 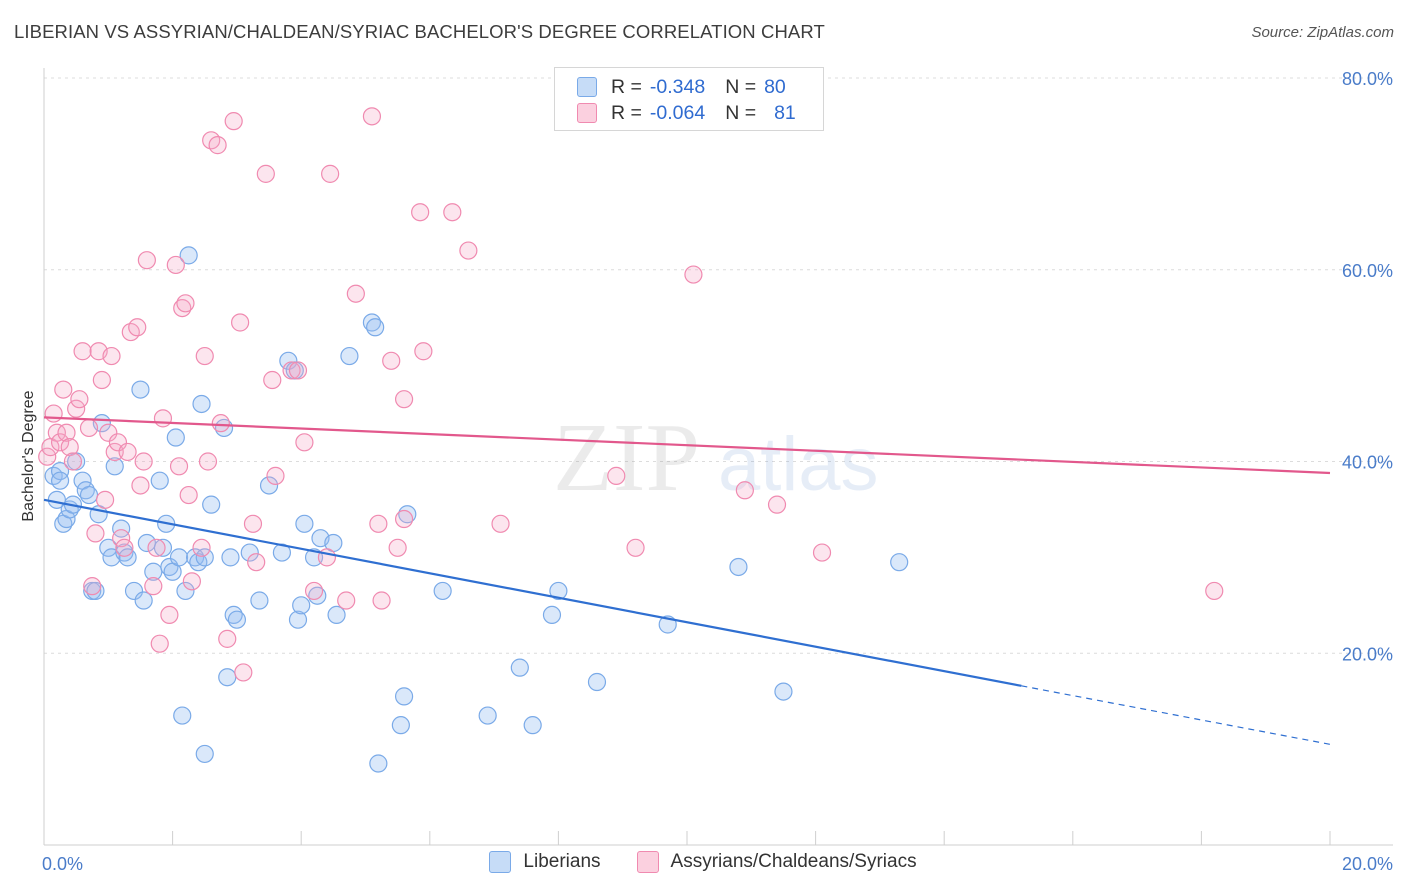 What do you see at coordinates (681, 87) in the screenshot?
I see `stats-row-liberians: R = -0.348 N = 80` at bounding box center [681, 87].